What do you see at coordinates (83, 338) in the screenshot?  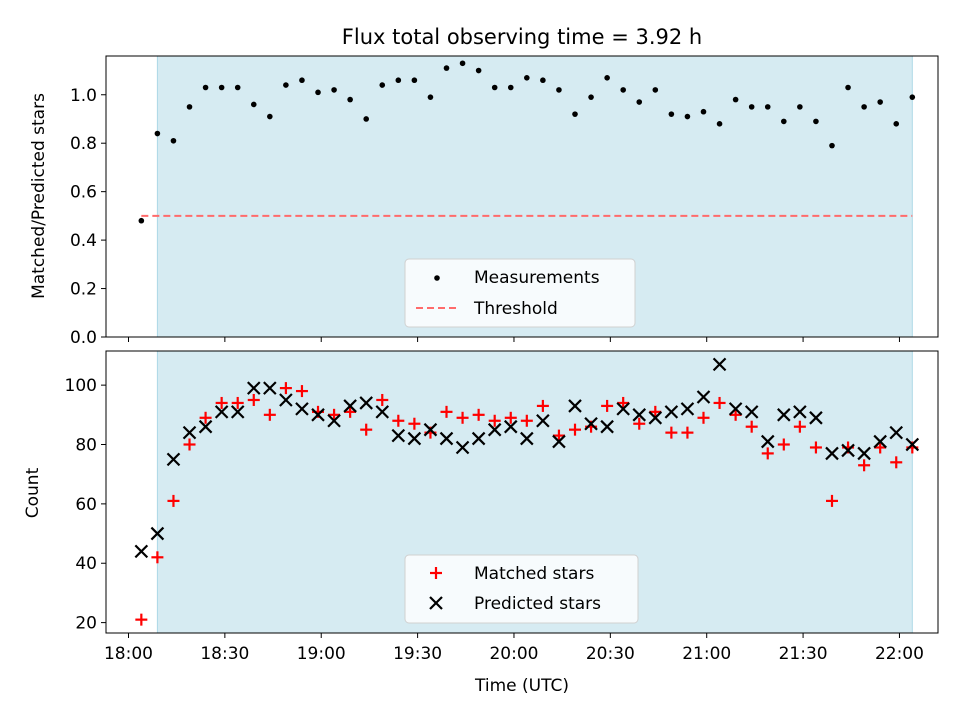 I see `y-tick-label: 0.0` at bounding box center [83, 338].